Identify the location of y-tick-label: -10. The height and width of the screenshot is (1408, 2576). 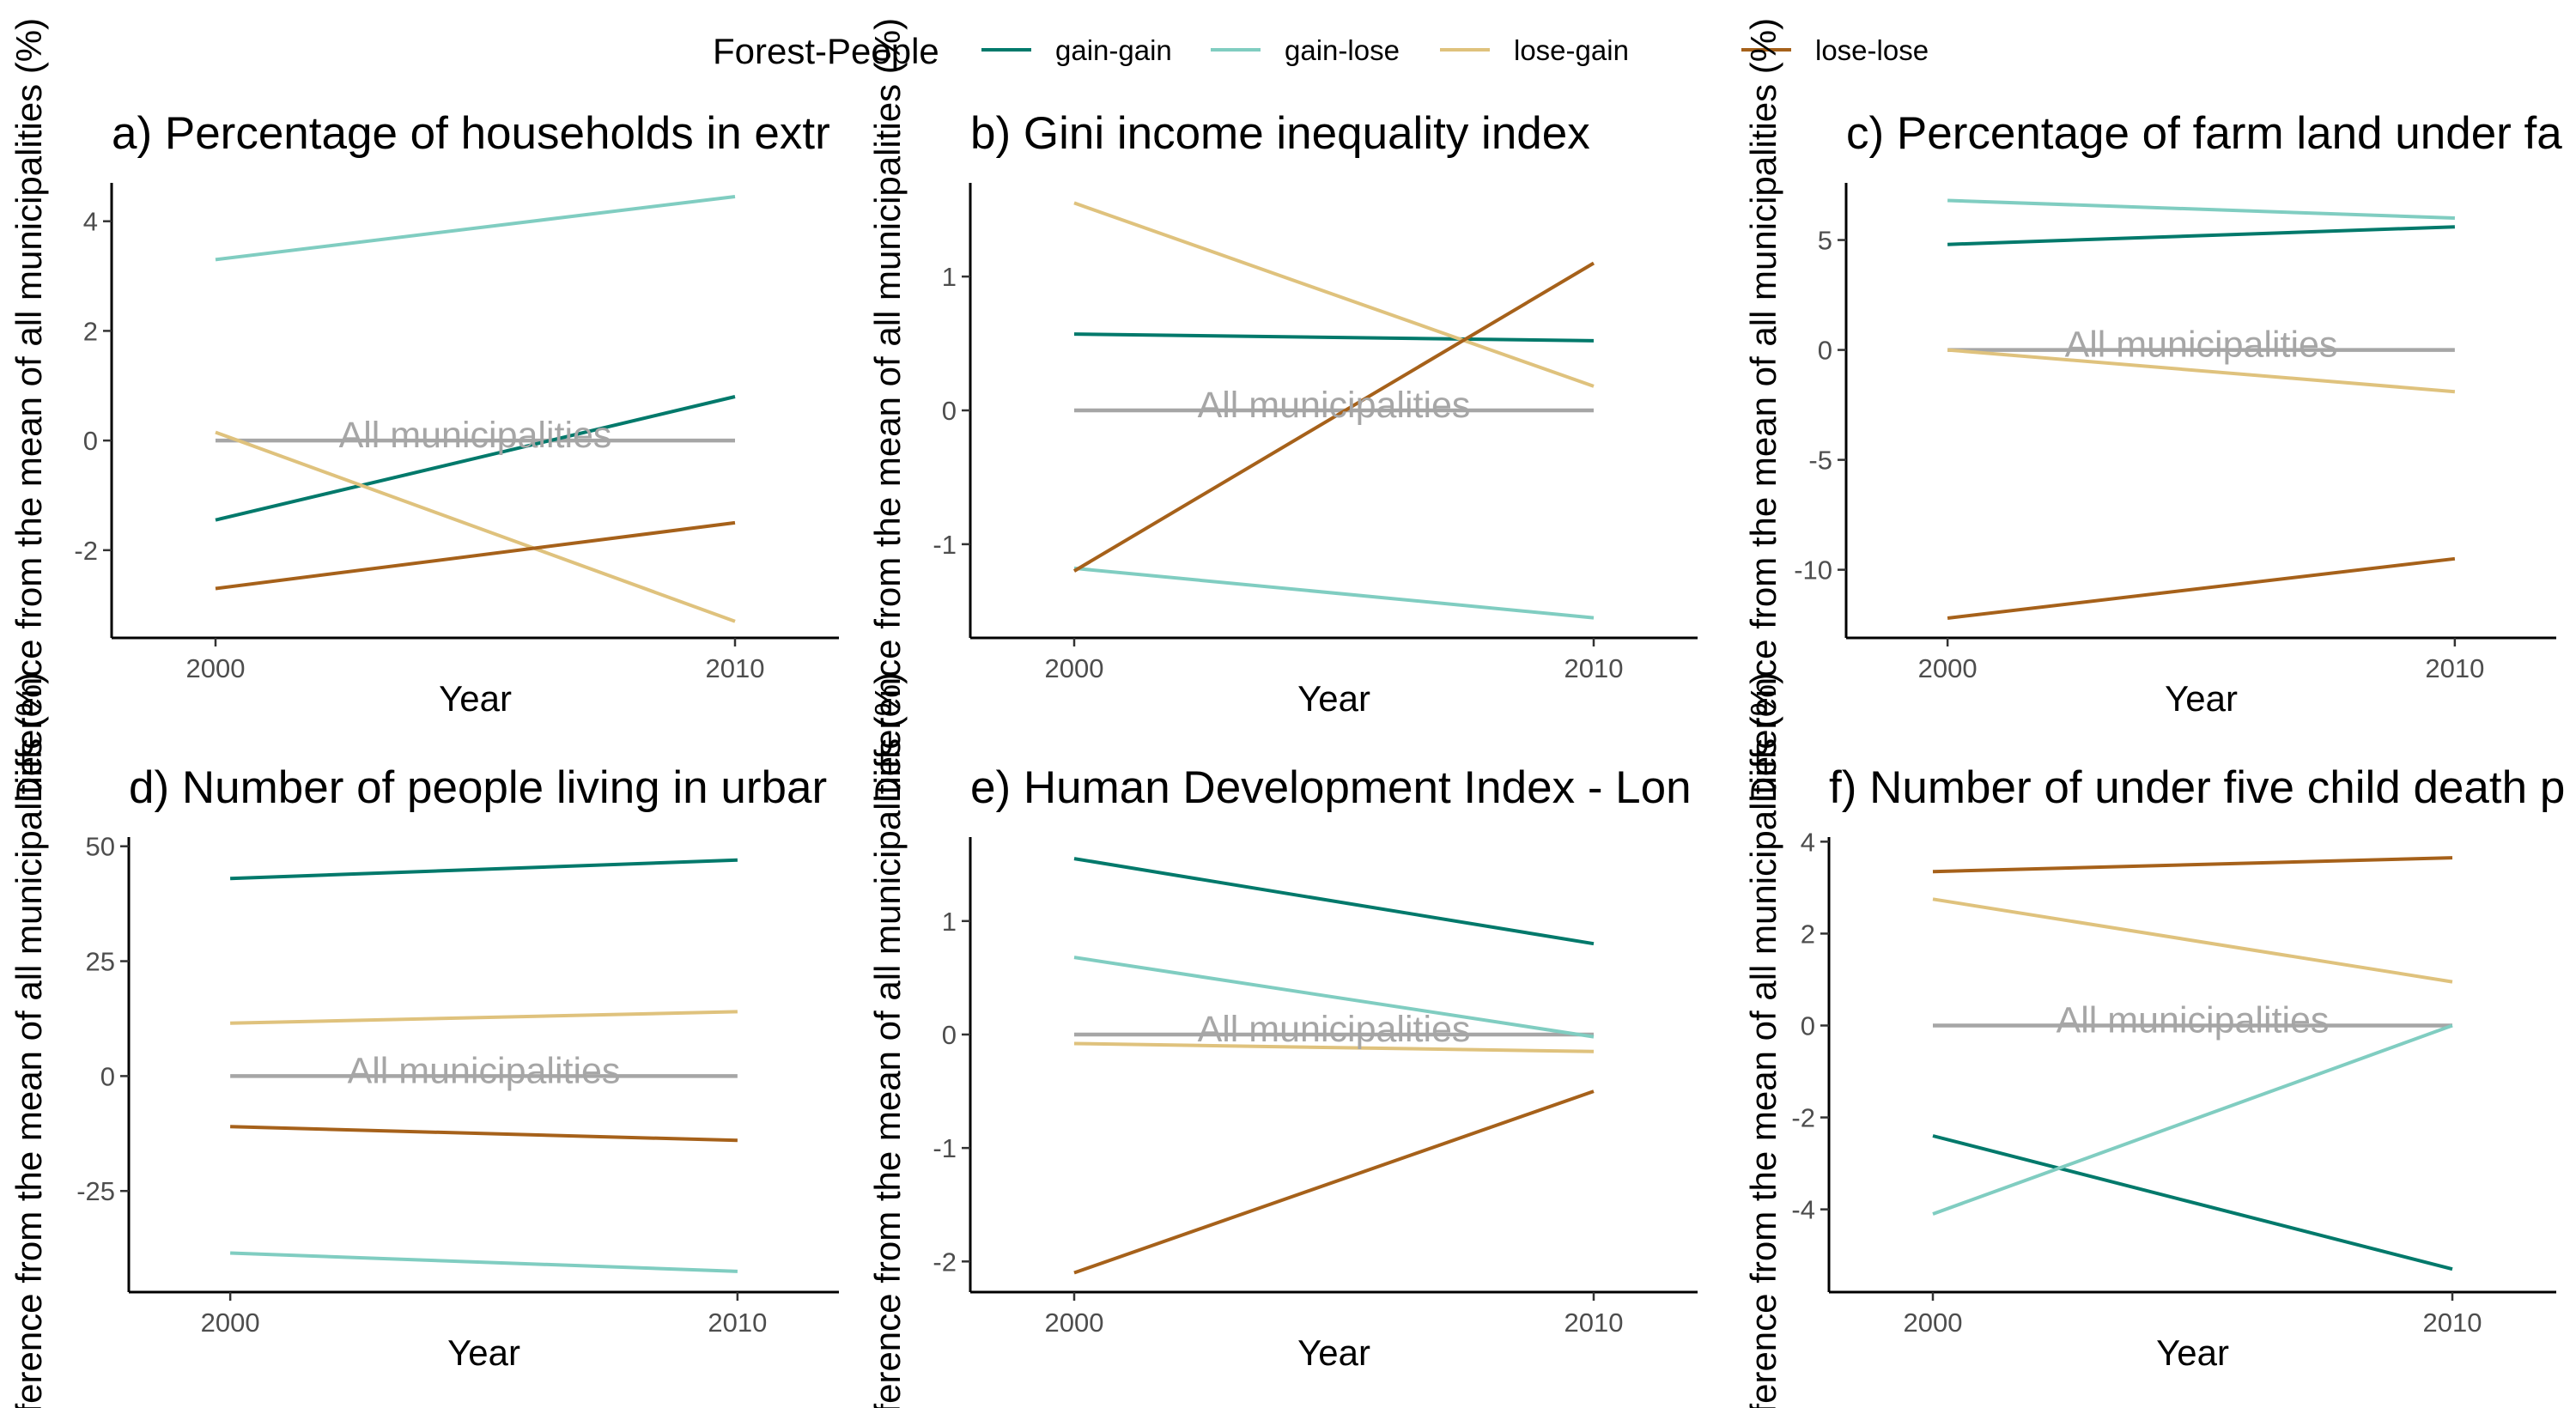
(1813, 570).